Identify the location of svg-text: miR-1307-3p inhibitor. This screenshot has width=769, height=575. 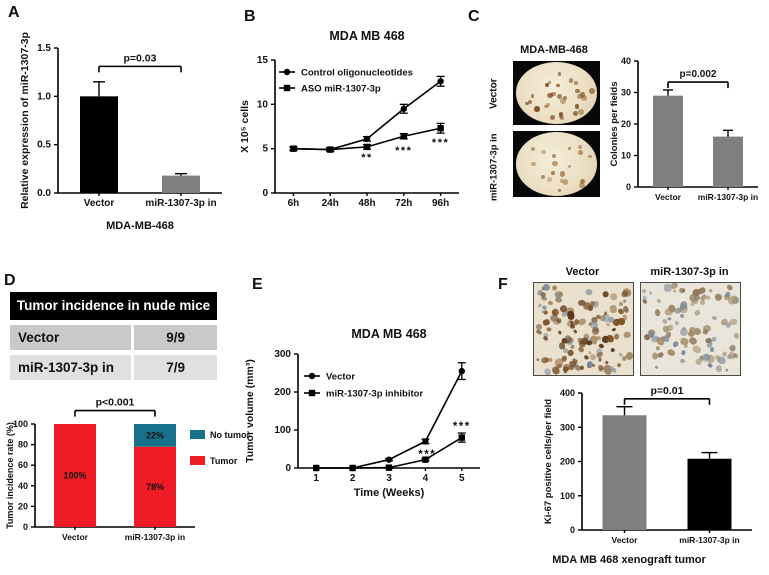
(374, 394).